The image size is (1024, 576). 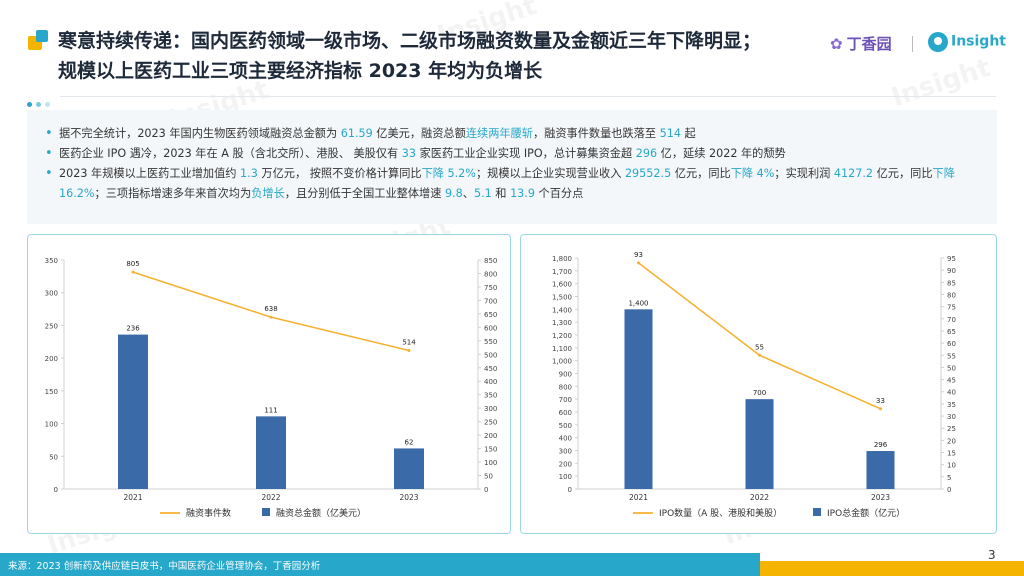 I want to click on y-right-tick-label: 35, so click(x=951, y=405).